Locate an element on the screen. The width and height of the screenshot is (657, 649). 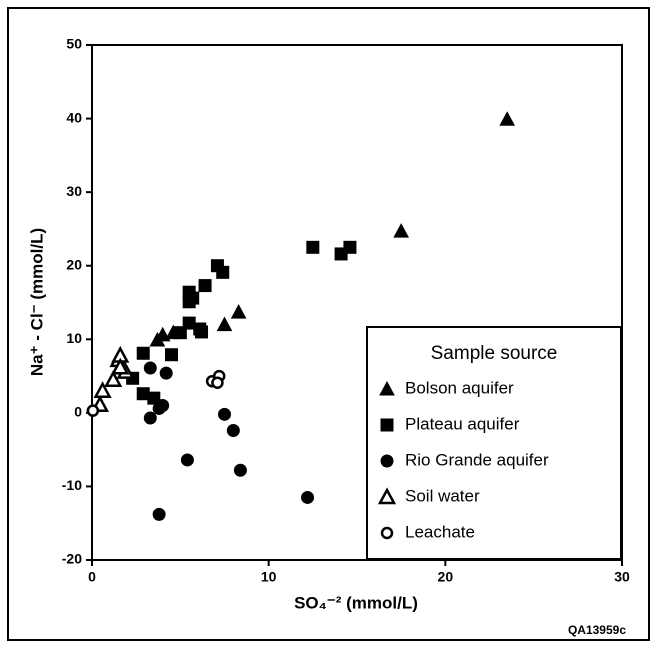
x-axis-label: SO₄⁻² (mmol/L) is located at coordinates (356, 602).